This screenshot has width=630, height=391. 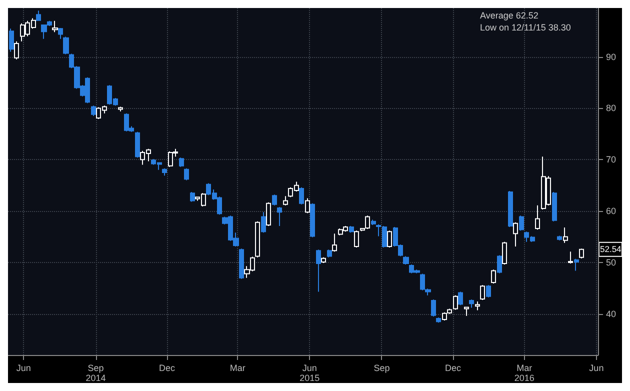 What do you see at coordinates (310, 373) in the screenshot?
I see `x-tick-label: Jun 2015` at bounding box center [310, 373].